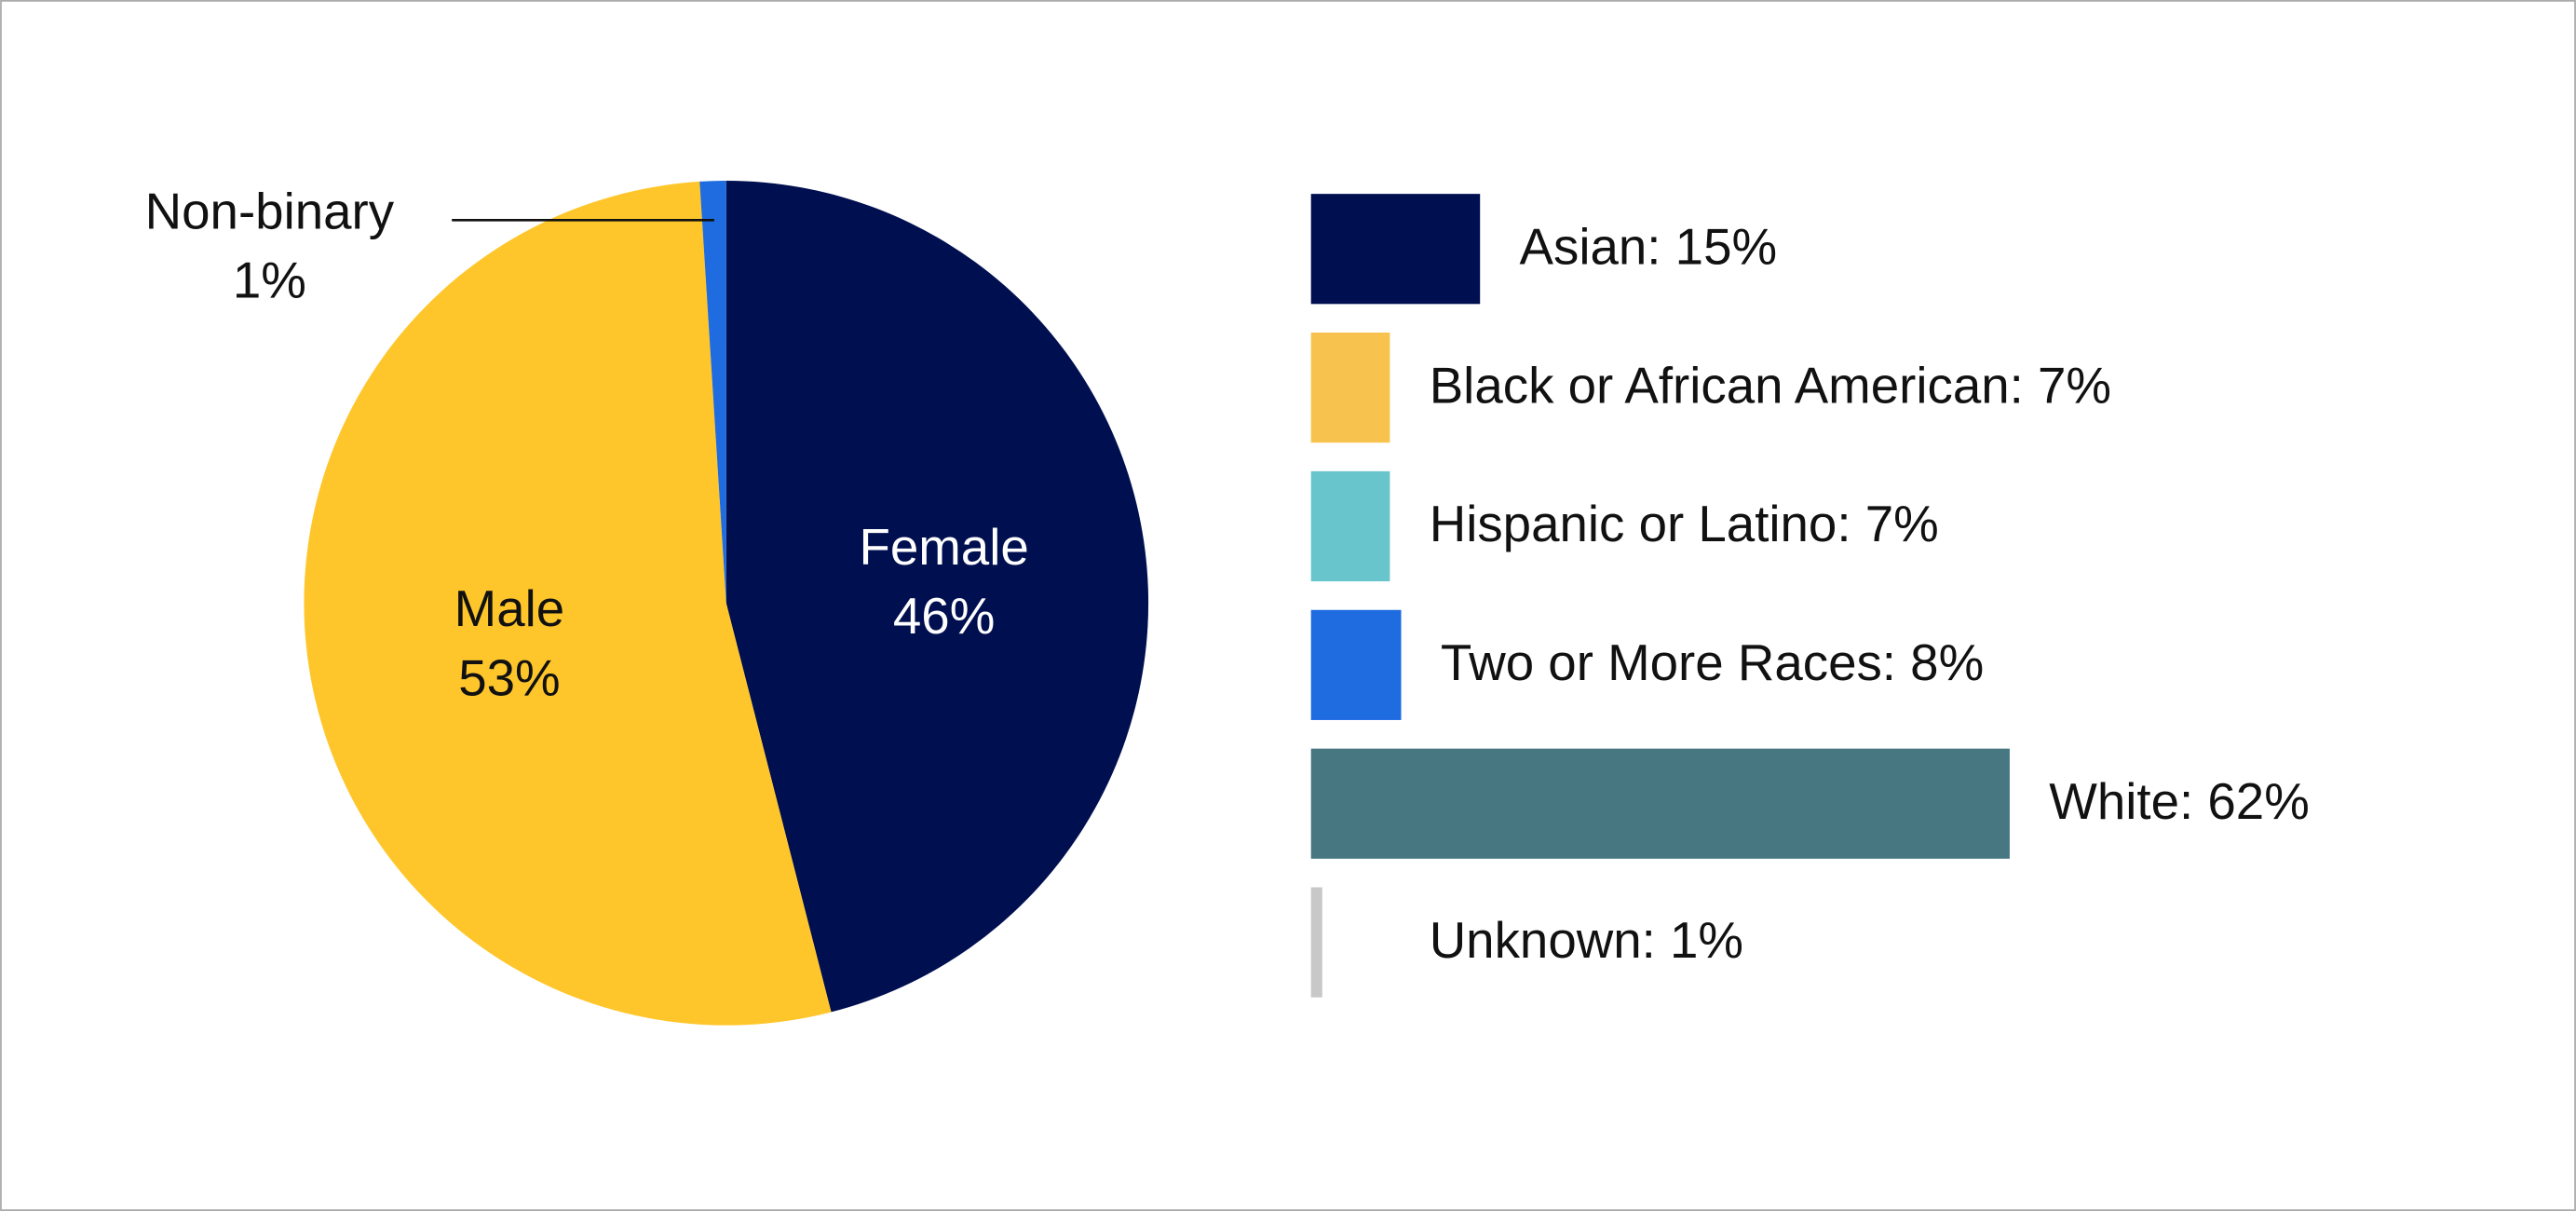  Describe the element at coordinates (2179, 801) in the screenshot. I see `bar-label: White: 62%` at that location.